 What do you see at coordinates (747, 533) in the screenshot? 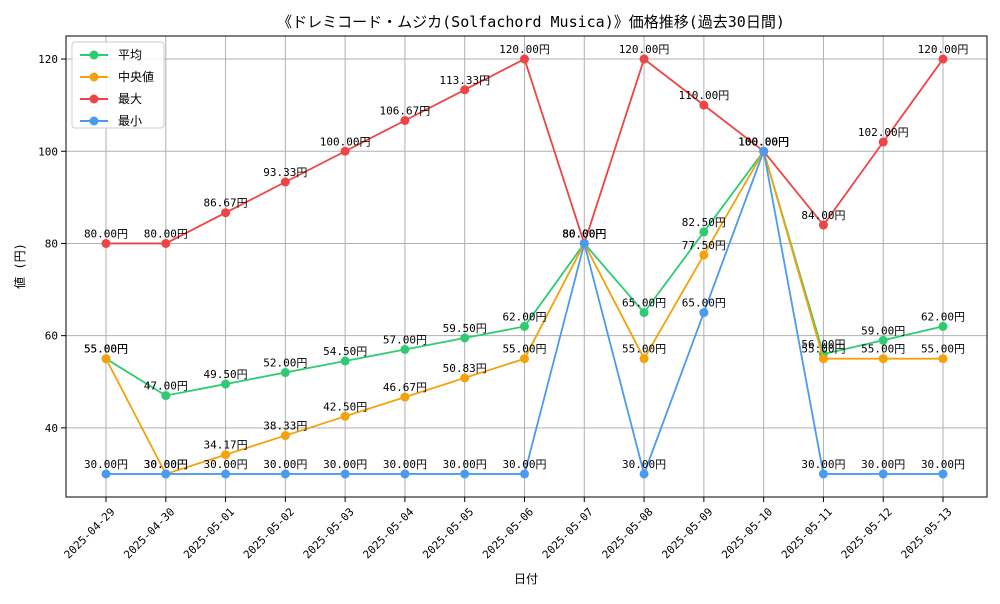
I see `x-tick-label: 2025-05-10` at bounding box center [747, 533].